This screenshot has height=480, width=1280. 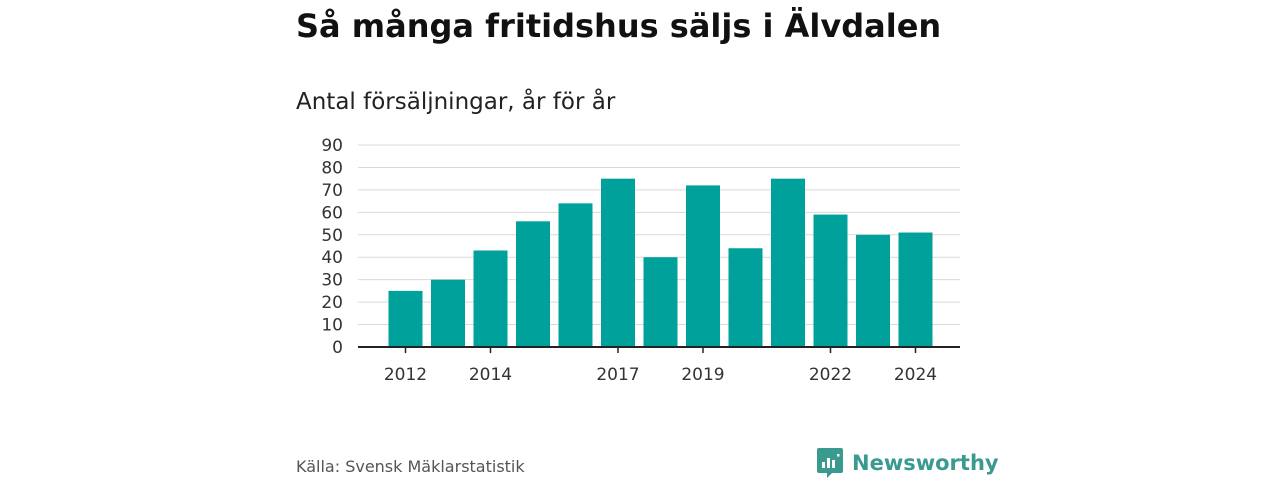 What do you see at coordinates (490, 375) in the screenshot?
I see `x-tick-label: 2014` at bounding box center [490, 375].